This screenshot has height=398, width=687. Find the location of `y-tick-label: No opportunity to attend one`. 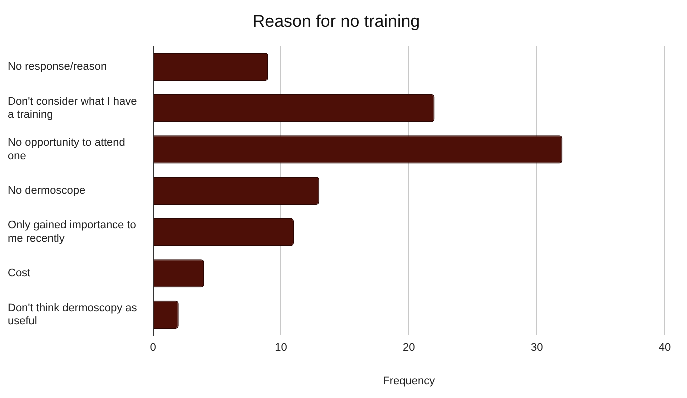

y-tick-label: No opportunity to attend one is located at coordinates (67, 149).